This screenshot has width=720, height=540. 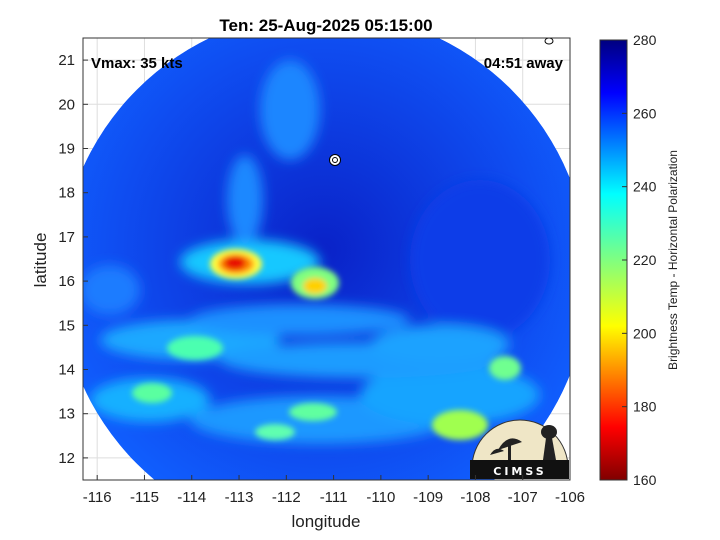 What do you see at coordinates (66, 281) in the screenshot?
I see `y-tick-label: 16` at bounding box center [66, 281].